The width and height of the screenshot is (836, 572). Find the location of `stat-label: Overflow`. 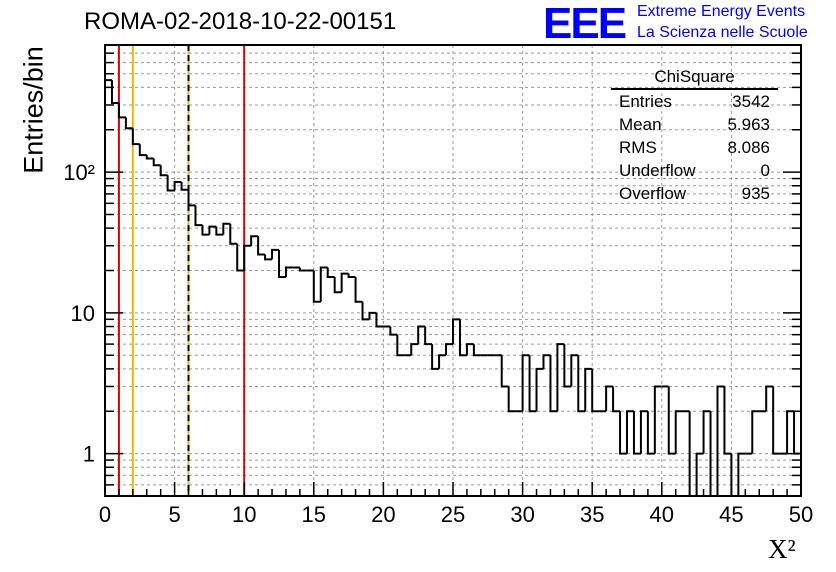

stat-label: Overflow is located at coordinates (653, 193).